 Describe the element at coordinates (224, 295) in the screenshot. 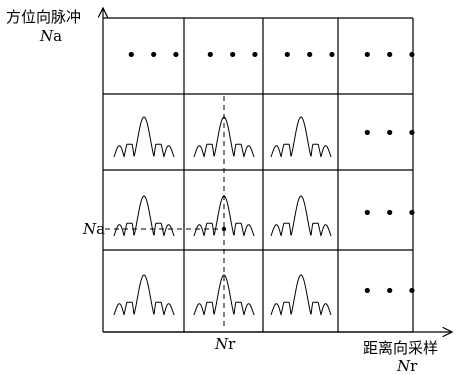

I see `sinc-pulse-r4-c2` at that location.